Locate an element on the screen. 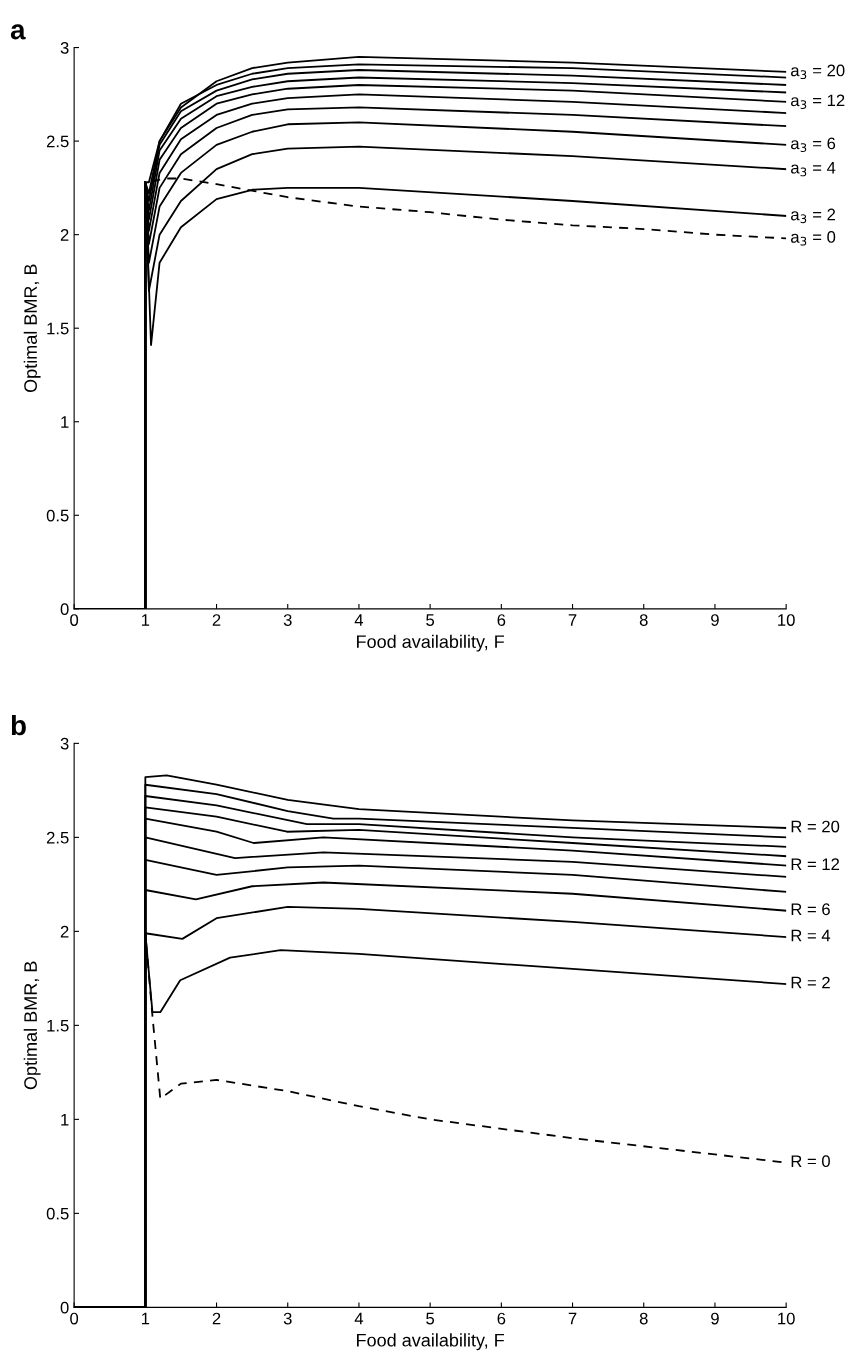 This screenshot has width=862, height=1359. series-label: a$_{3}$ = 6 is located at coordinates (813, 145).